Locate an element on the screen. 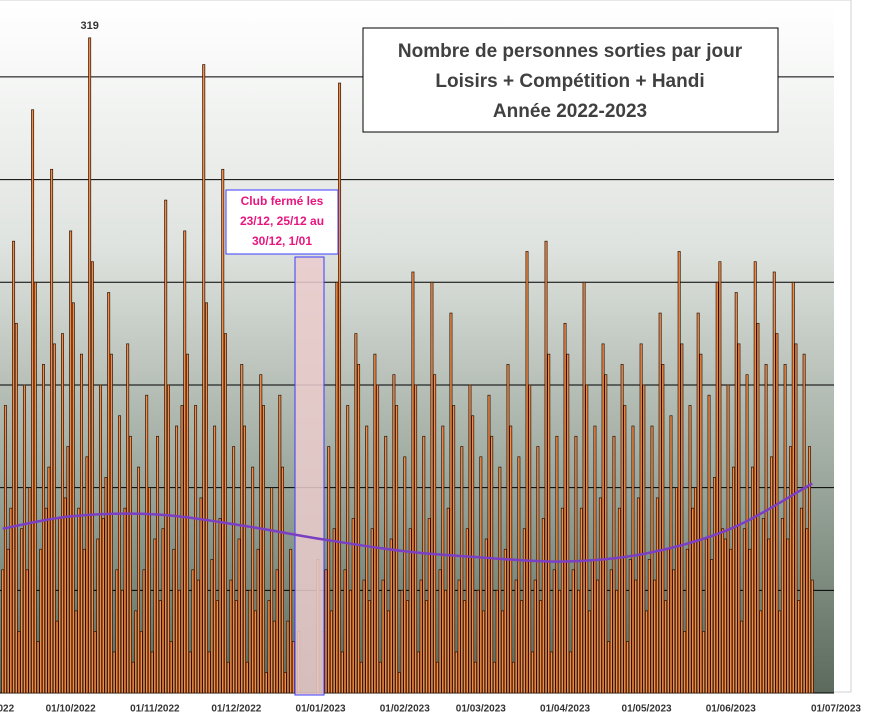 The image size is (869, 722). closure-span is located at coordinates (309, 476).